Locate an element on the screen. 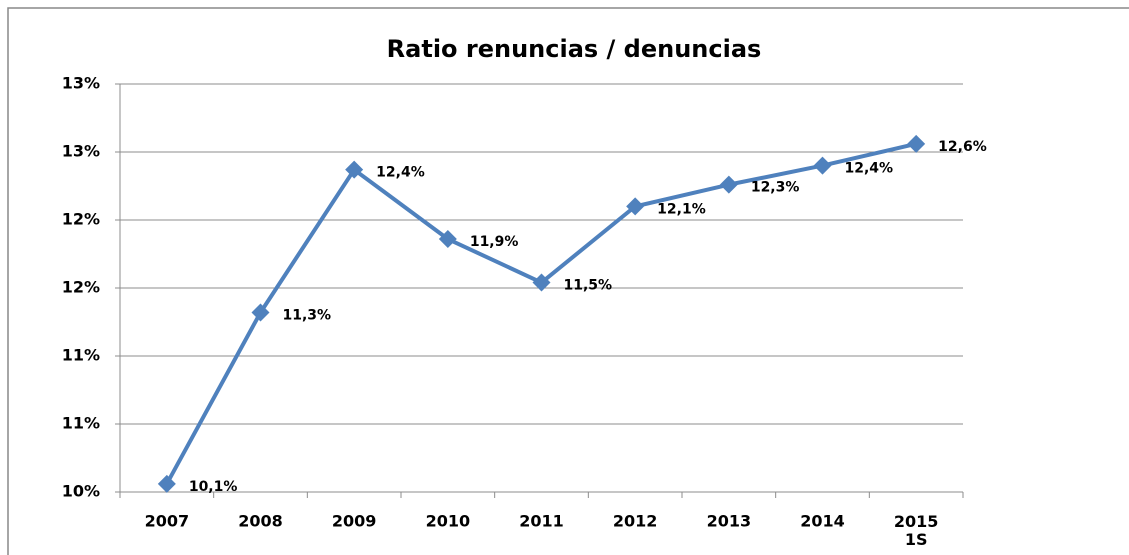 This screenshot has height=555, width=1129. x-tick-label: 2012 is located at coordinates (635, 521).